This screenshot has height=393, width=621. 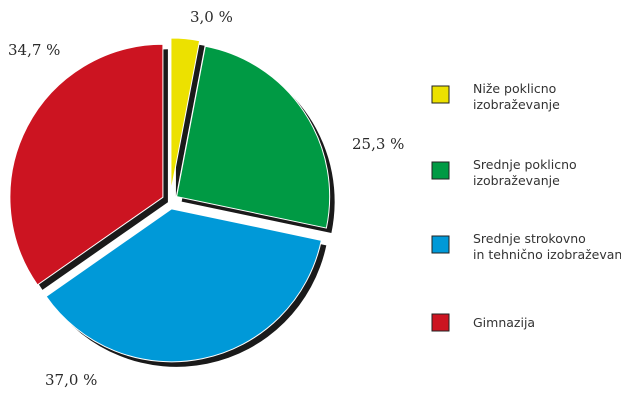 What do you see at coordinates (529, 238) in the screenshot?
I see `legend-label-srednje-strokovno-1: Srednje strokovno` at bounding box center [529, 238].